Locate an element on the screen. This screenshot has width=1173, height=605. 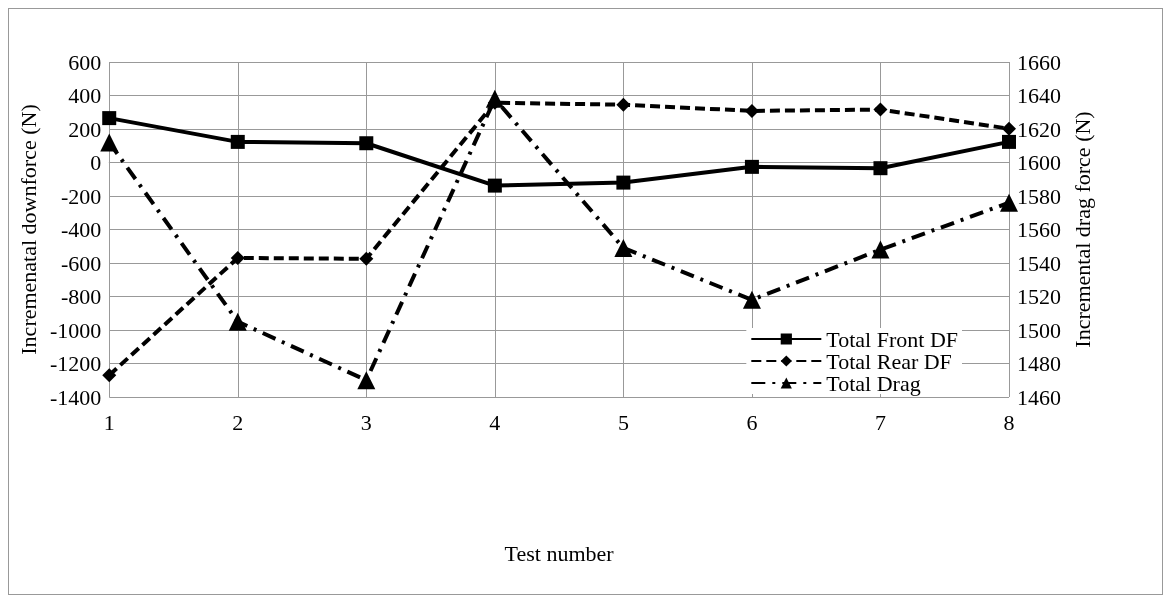
x-tick-label: 8 is located at coordinates (1009, 422).